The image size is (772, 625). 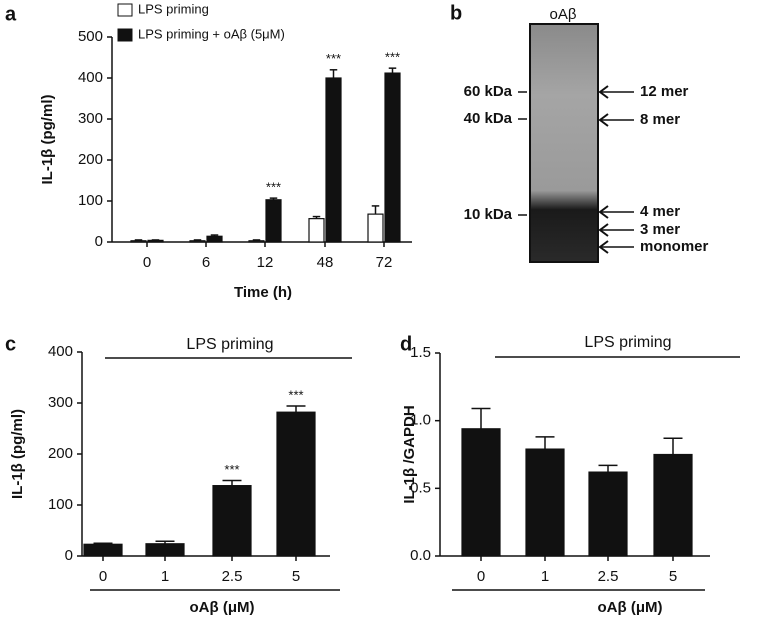 What do you see at coordinates (420, 555) in the screenshot?
I see `y-tick-label: 0.0` at bounding box center [420, 555].